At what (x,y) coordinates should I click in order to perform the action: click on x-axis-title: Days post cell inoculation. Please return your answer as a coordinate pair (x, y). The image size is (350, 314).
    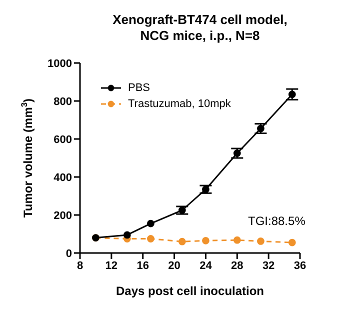
    Looking at the image, I should click on (190, 291).